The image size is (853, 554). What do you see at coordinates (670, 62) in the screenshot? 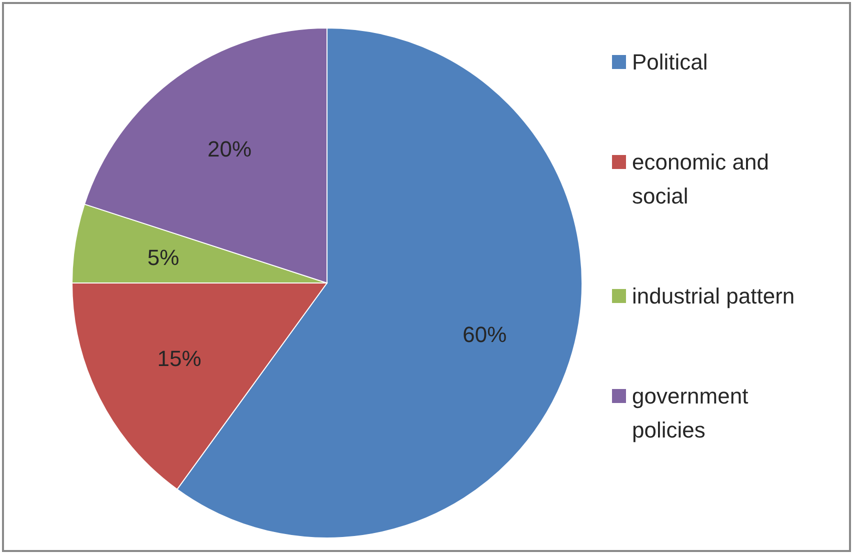
I see `legend-label: Political` at bounding box center [670, 62].